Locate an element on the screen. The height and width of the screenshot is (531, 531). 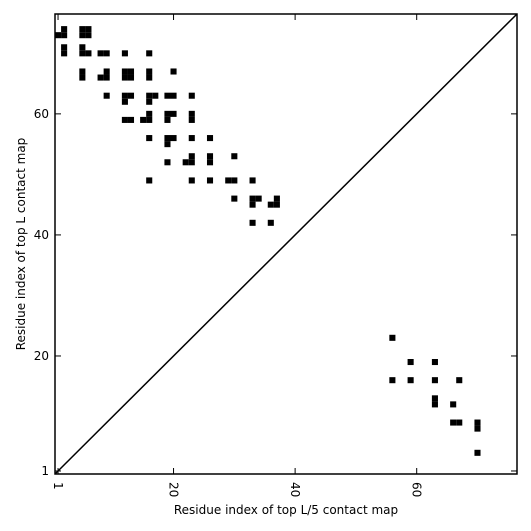
x-tick-label: 1 is located at coordinates (58, 486).